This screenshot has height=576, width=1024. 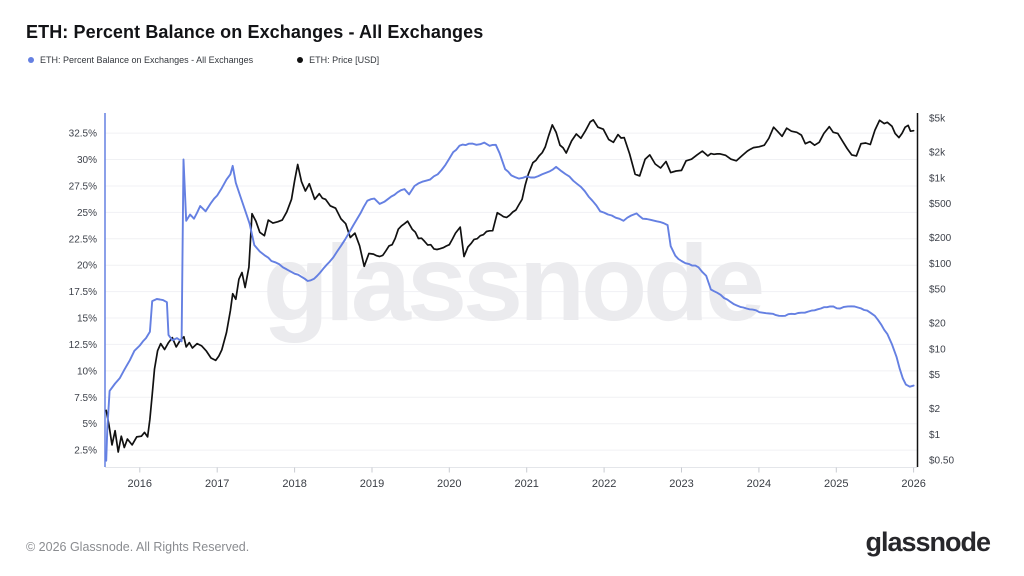 What do you see at coordinates (344, 60) in the screenshot?
I see `legend-item-label: ETH: Price [USD]` at bounding box center [344, 60].